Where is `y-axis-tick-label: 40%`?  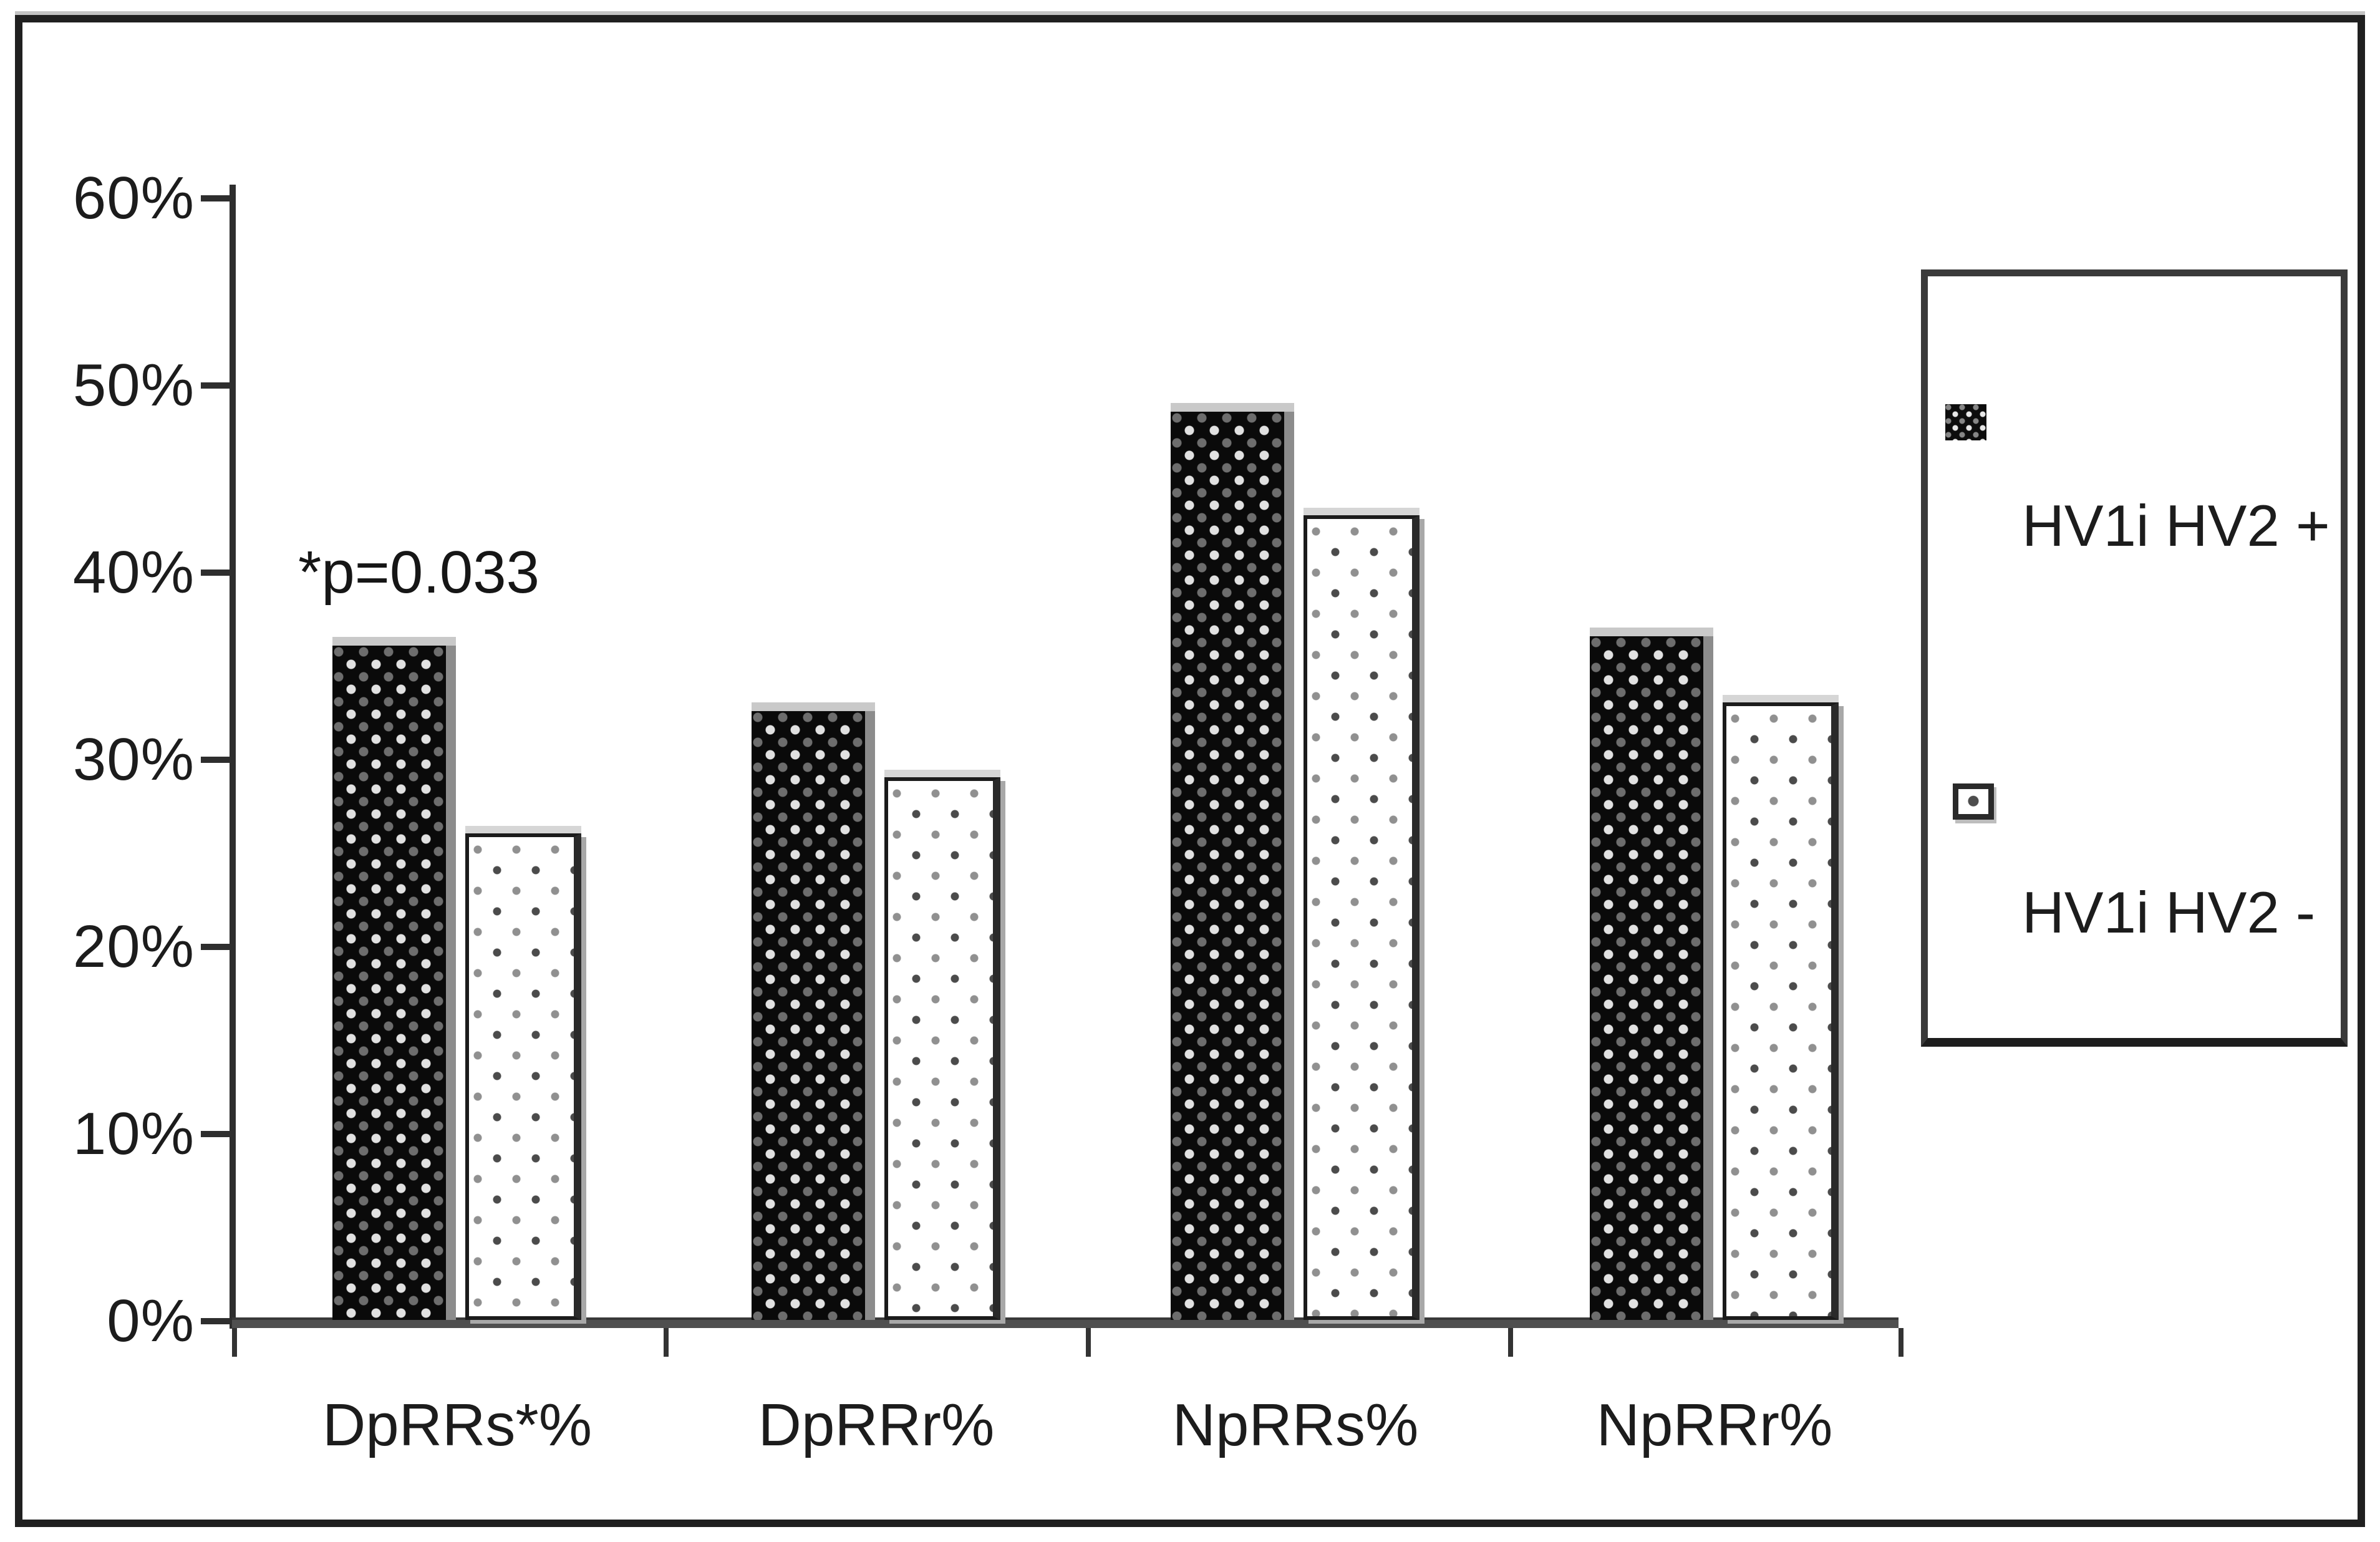
y-axis-tick-label: 40% is located at coordinates (133, 572).